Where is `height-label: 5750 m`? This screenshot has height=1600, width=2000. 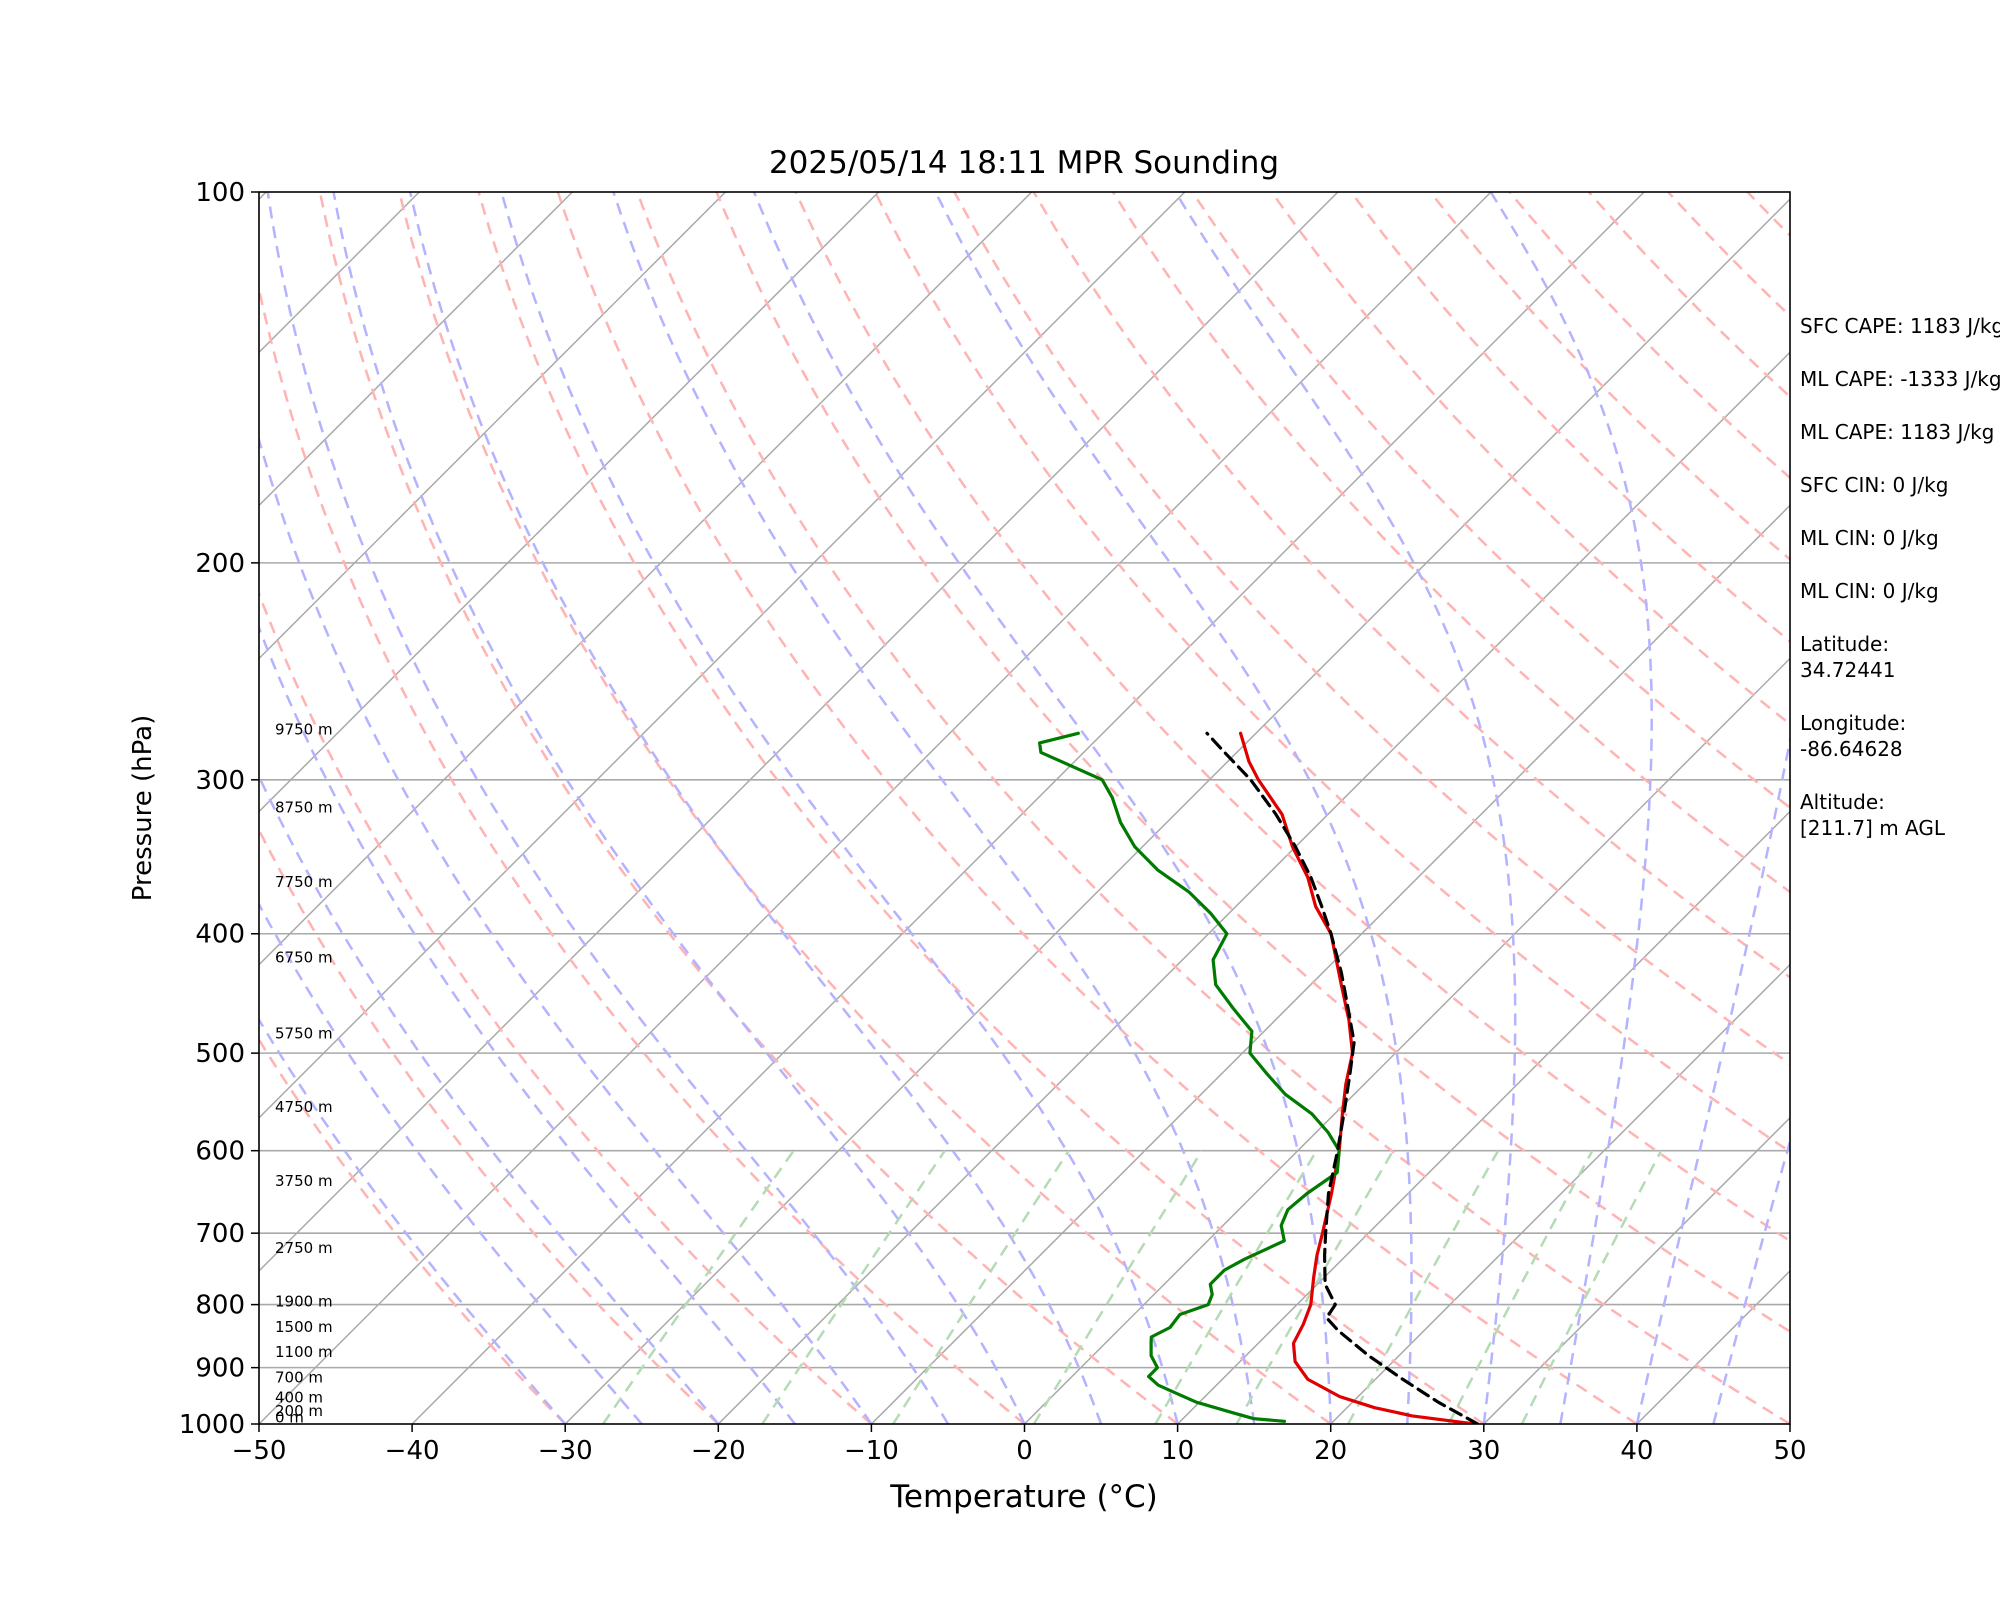 height-label: 5750 m is located at coordinates (304, 1034).